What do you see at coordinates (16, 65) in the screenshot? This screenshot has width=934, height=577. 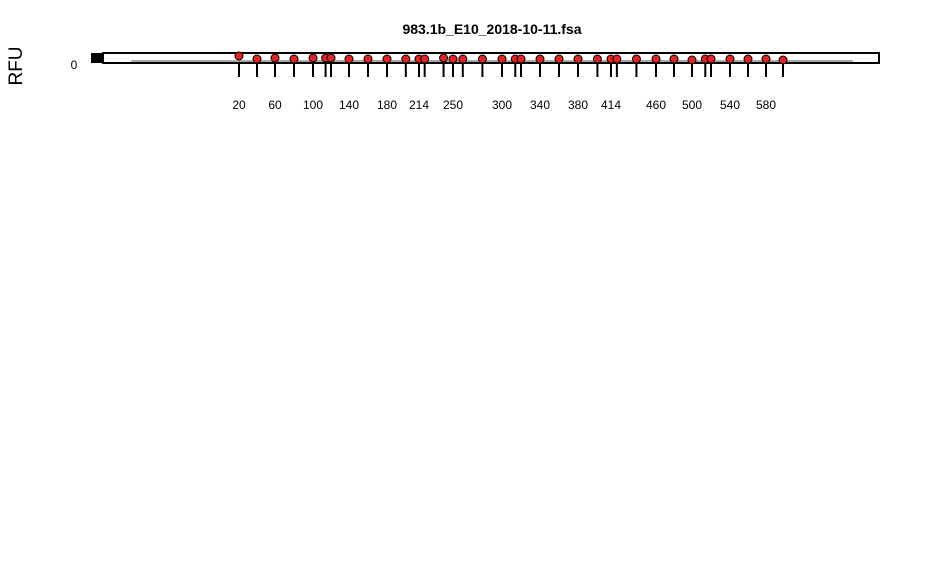 I see `y-axis-label: RFU` at bounding box center [16, 65].